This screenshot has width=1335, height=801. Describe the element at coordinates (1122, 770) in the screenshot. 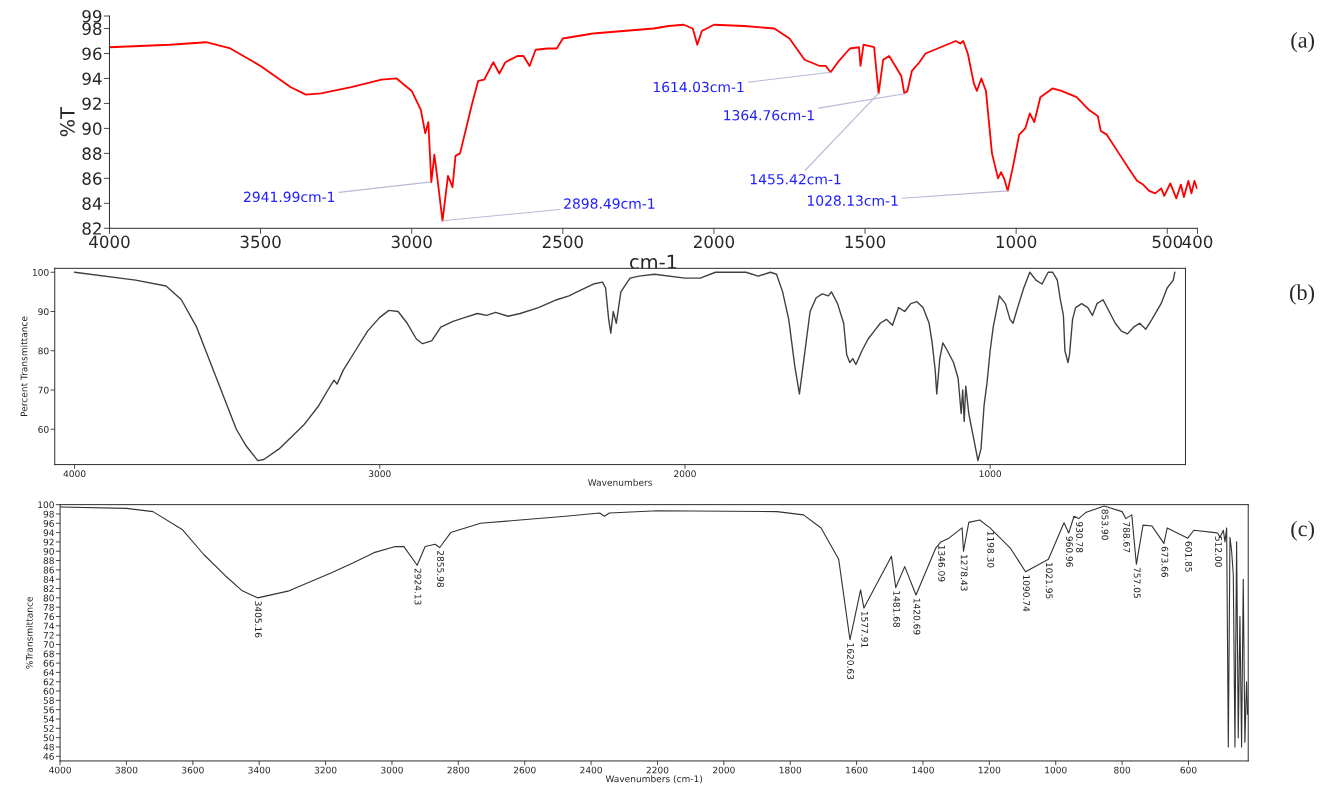

I see `x-tick-label: 800` at that location.